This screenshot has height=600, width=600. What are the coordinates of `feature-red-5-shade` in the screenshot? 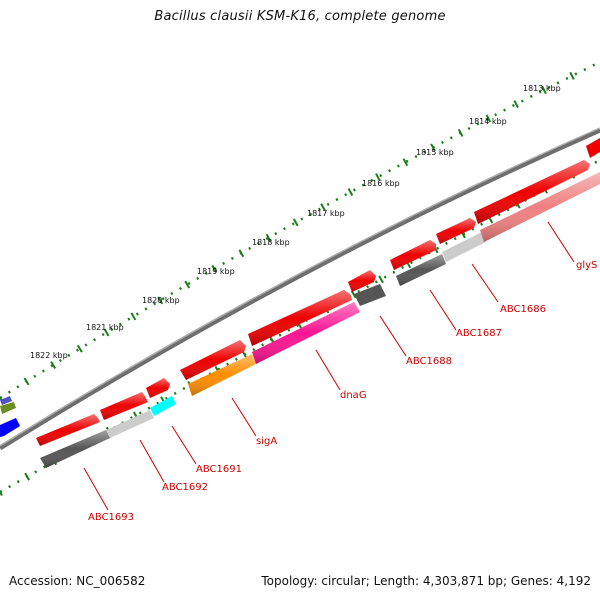 It's located at (300, 318).